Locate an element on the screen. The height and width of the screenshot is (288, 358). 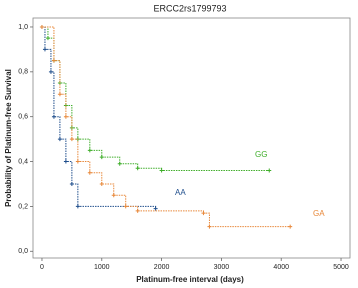
y-axis-title: Probability of Platinum-free Survival is located at coordinates (8, 138).